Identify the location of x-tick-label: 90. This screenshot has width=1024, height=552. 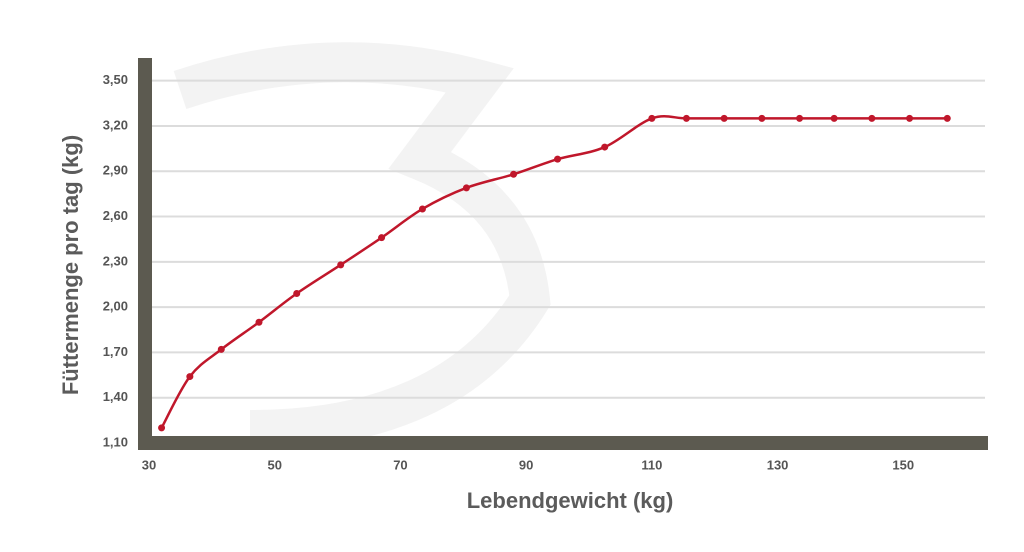
(526, 464).